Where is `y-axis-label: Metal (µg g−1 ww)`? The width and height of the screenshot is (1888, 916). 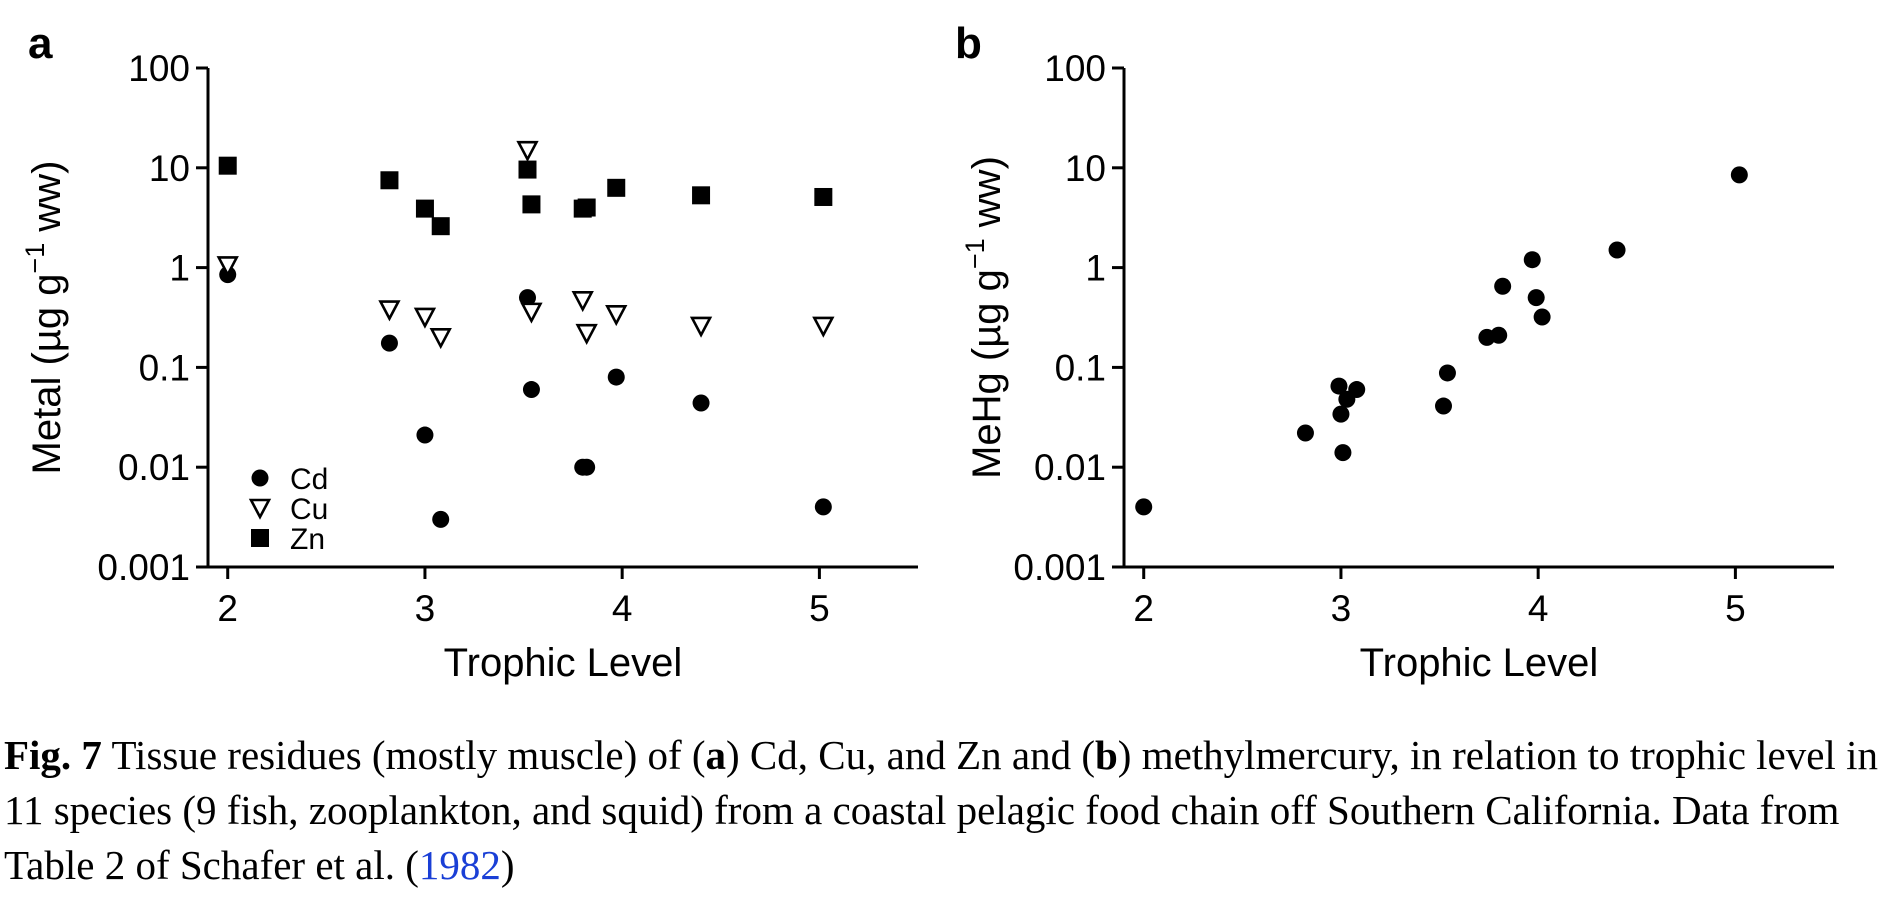 y-axis-label: Metal (µg g−1 ww) is located at coordinates (44, 318).